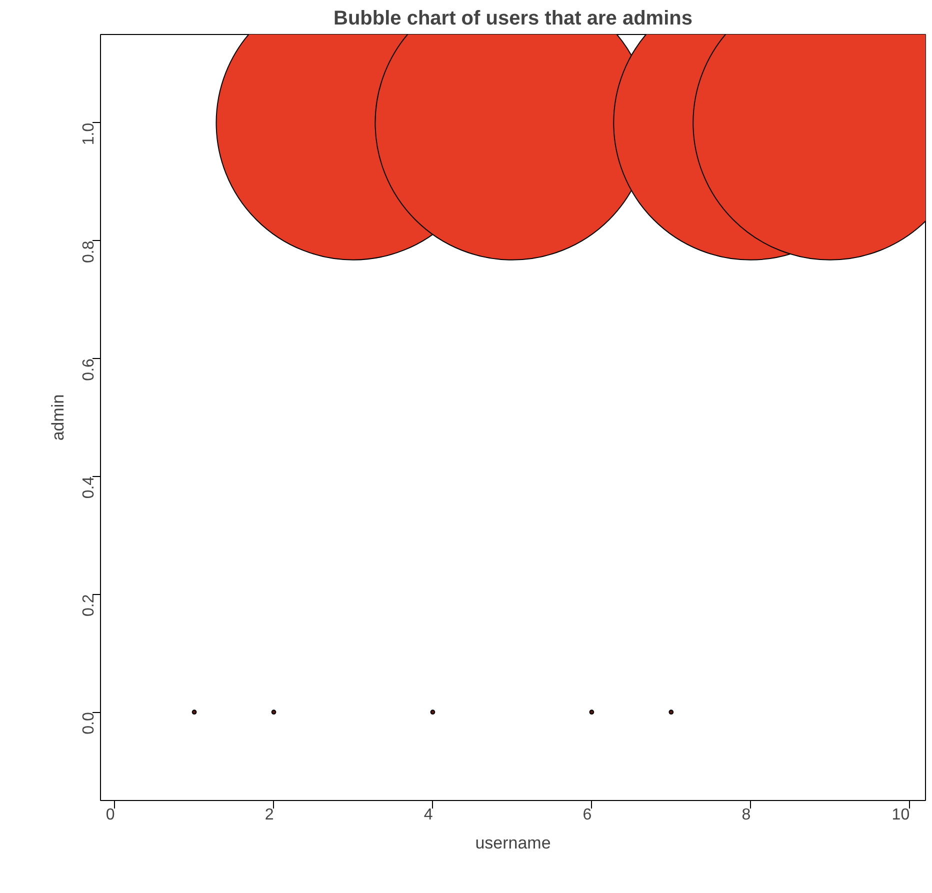 The height and width of the screenshot is (893, 932). What do you see at coordinates (89, 369) in the screenshot?
I see `y-tick-label: 0.6` at bounding box center [89, 369].